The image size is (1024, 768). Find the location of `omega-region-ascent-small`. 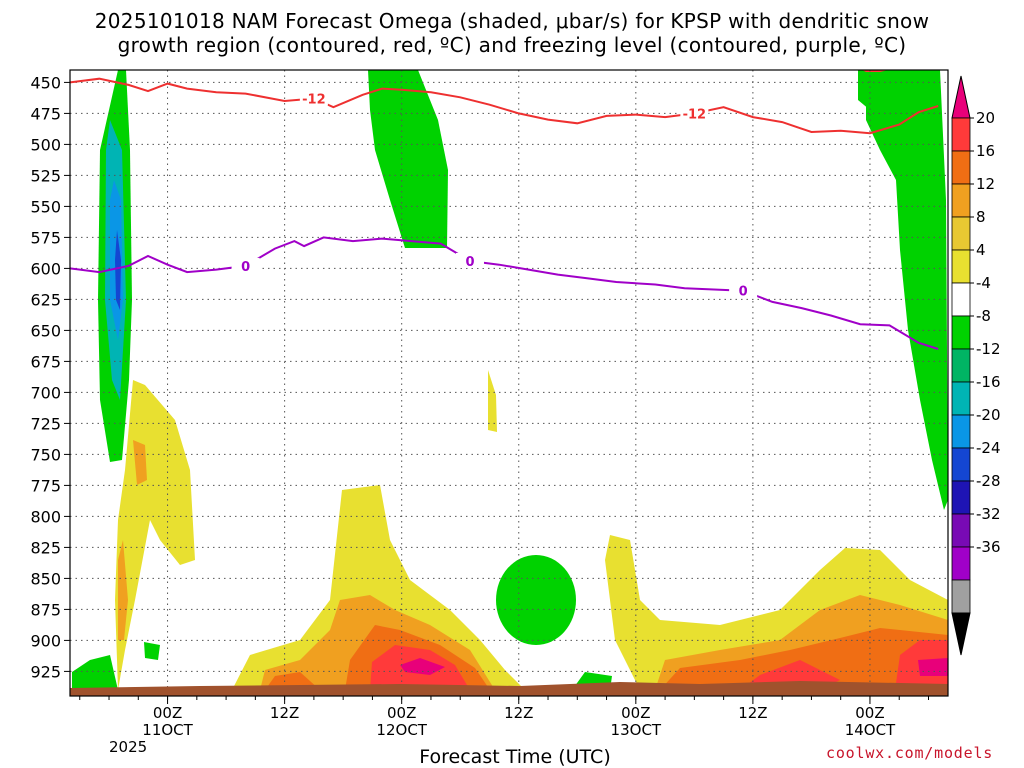

omega-region-ascent-small is located at coordinates (152, 651).